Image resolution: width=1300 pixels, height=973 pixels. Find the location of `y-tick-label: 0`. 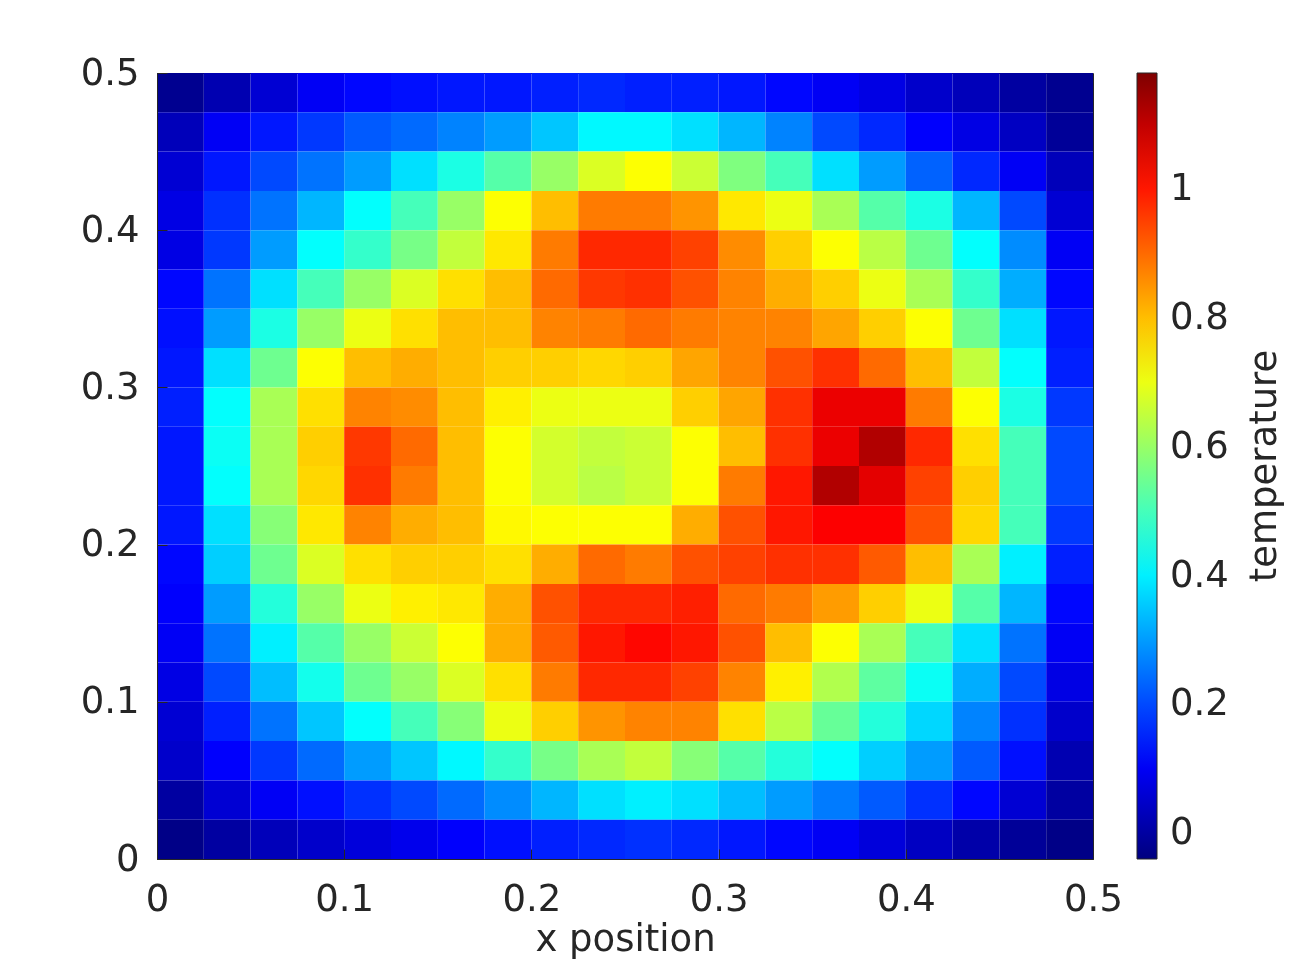

y-tick-label: 0 is located at coordinates (127, 858).